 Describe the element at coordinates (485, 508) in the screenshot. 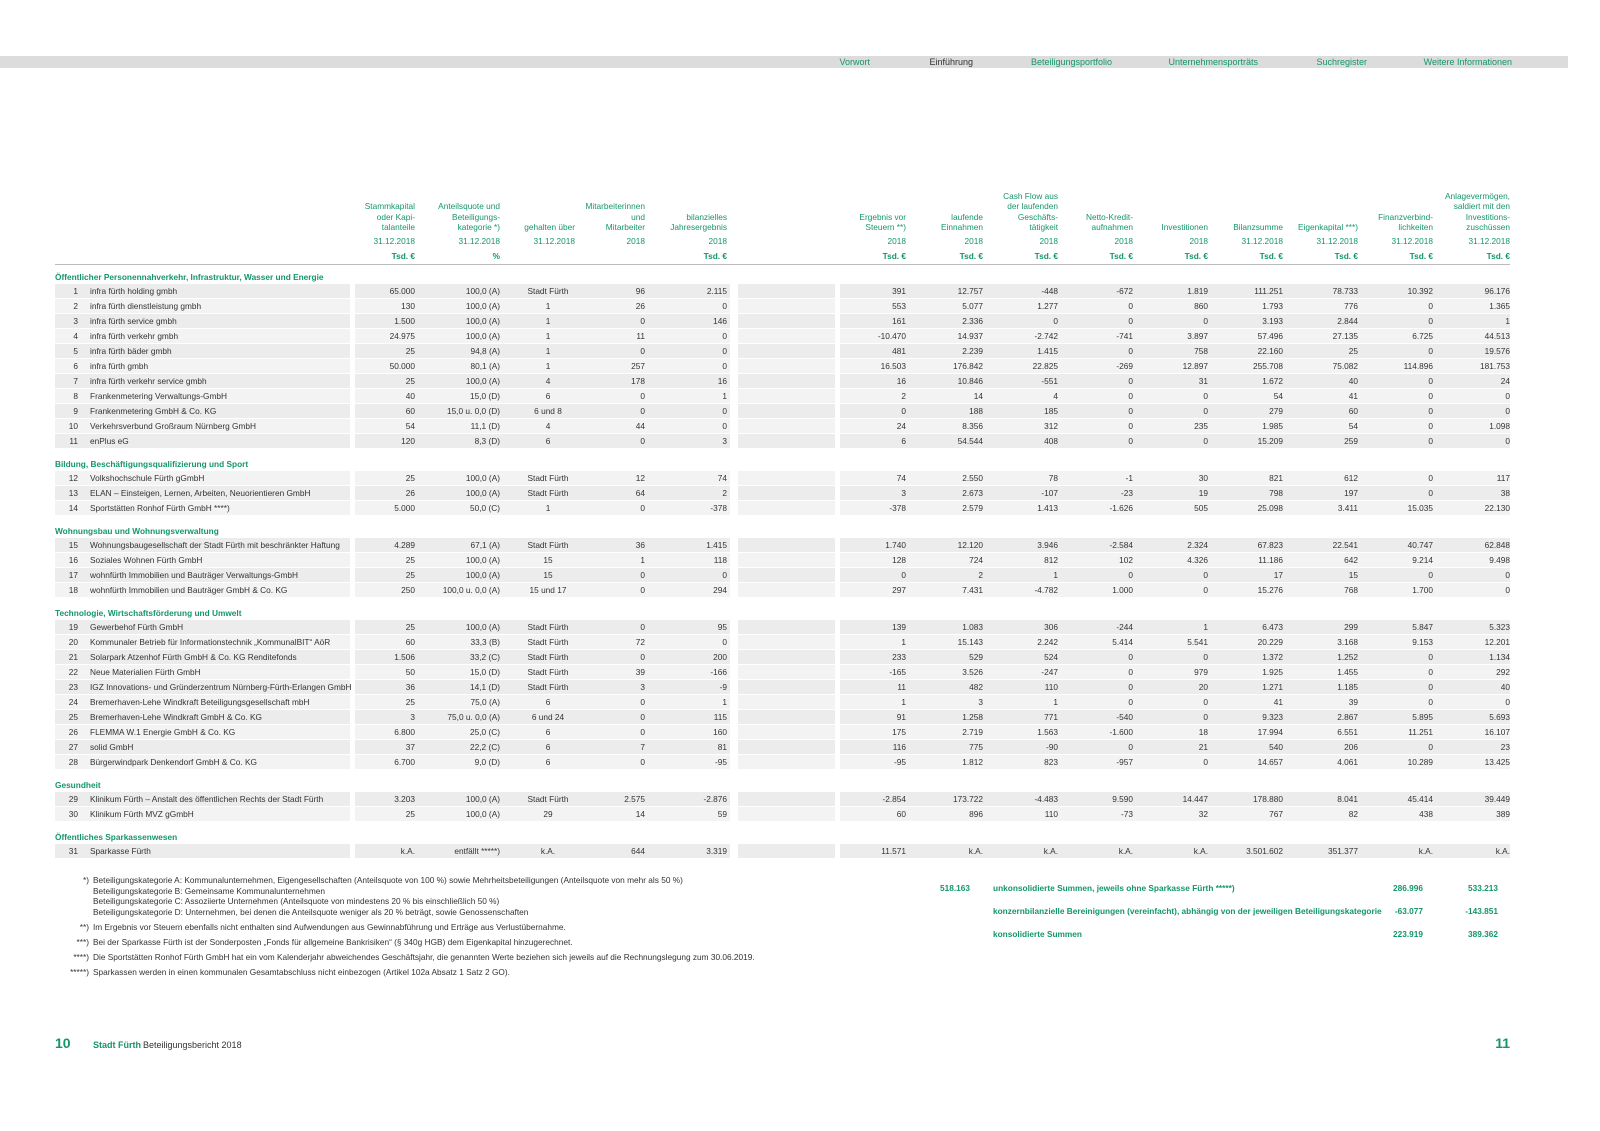

I see `cell: 50,0 (C)` at that location.